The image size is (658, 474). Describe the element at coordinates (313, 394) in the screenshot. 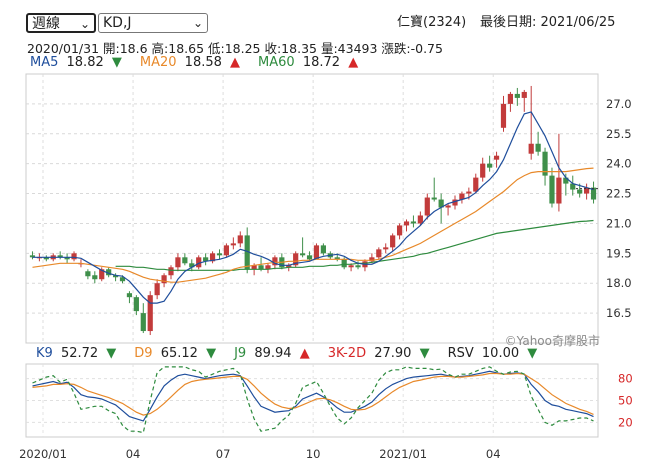

I see `d9-line` at that location.